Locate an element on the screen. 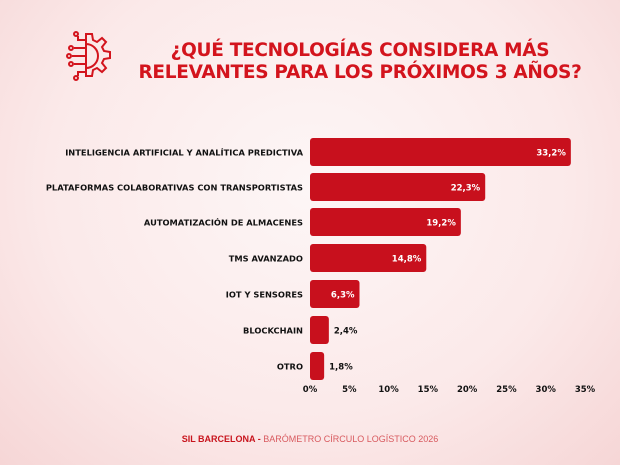  data-label: 6,3% is located at coordinates (343, 296).